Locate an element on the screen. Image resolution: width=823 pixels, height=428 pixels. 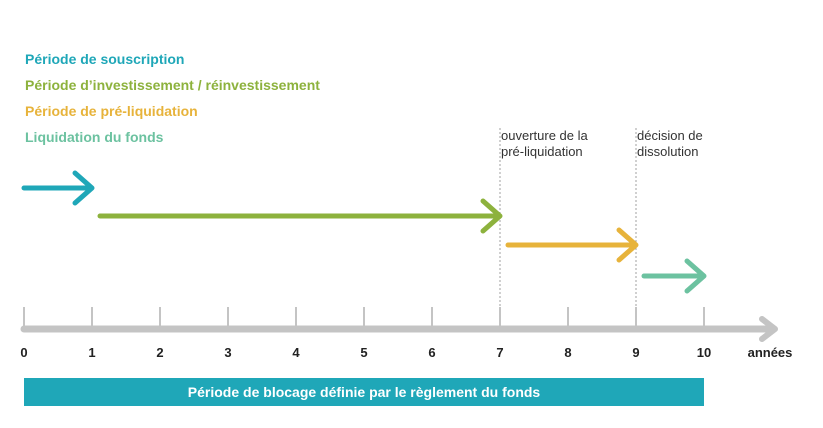
time-axis-arrowhead is located at coordinates (768, 329).